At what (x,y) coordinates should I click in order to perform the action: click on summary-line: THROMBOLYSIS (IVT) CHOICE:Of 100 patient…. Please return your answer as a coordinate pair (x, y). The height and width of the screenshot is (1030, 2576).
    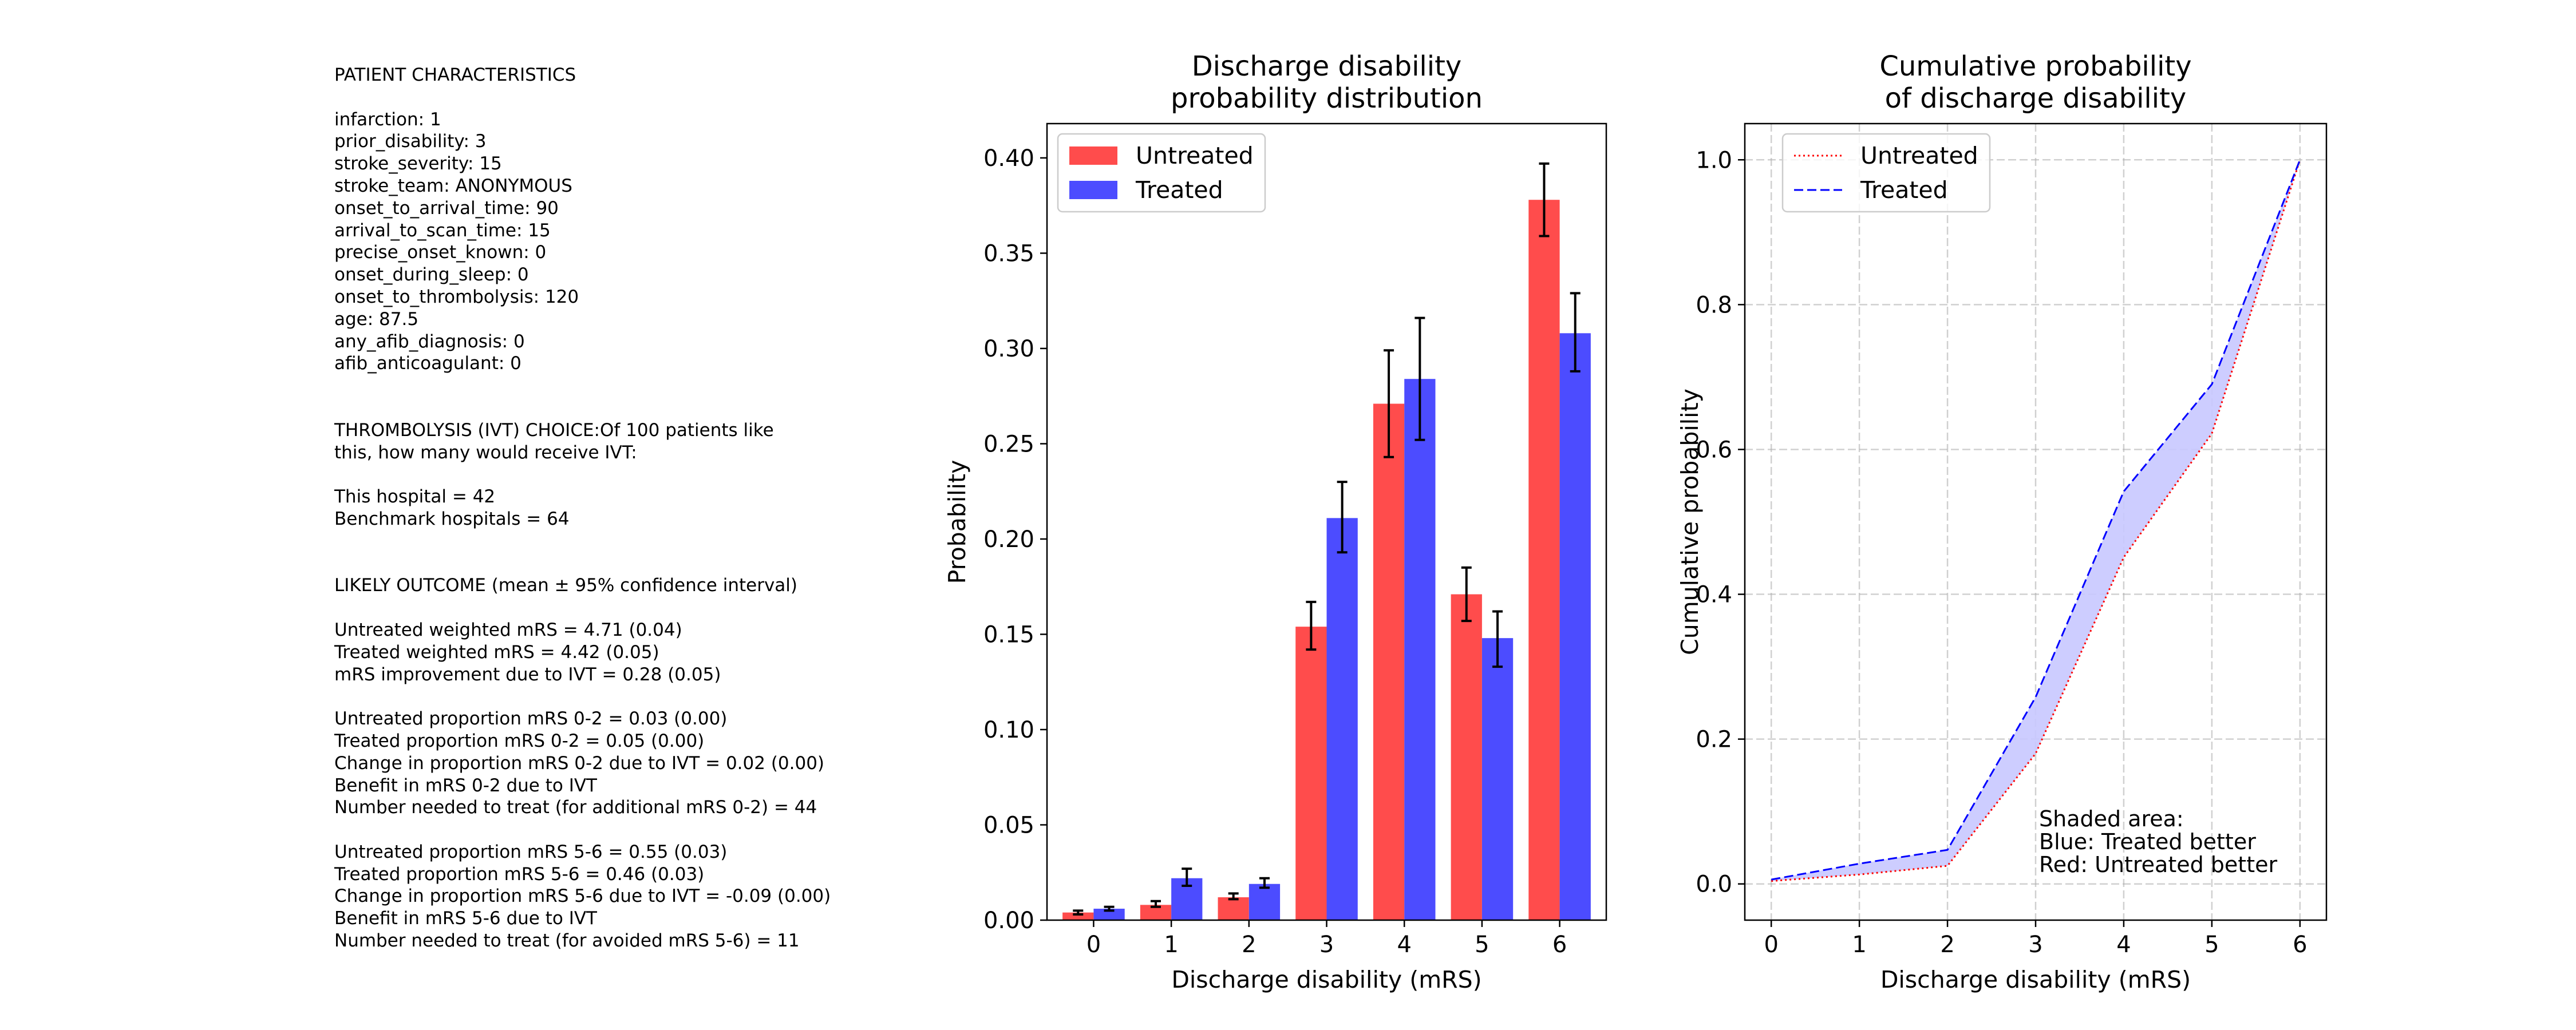
    Looking at the image, I should click on (554, 430).